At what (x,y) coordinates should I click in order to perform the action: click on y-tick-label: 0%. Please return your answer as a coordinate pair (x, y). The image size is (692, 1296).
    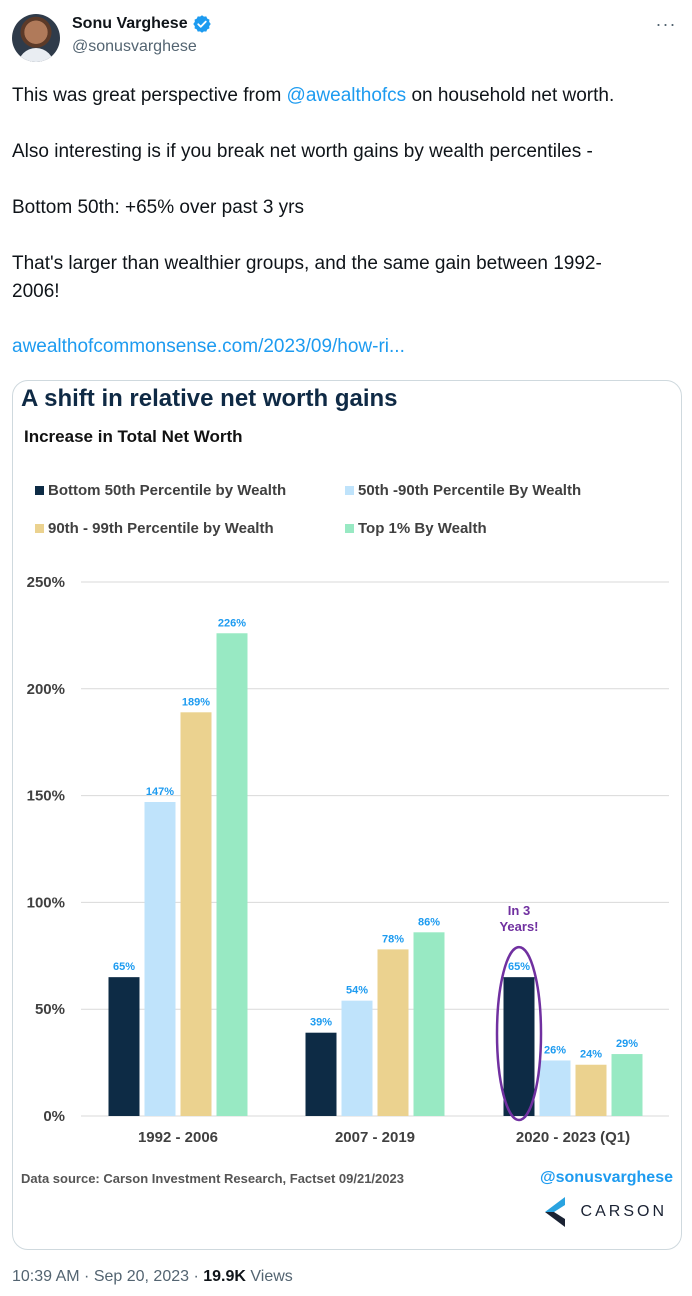
    Looking at the image, I should click on (54, 1116).